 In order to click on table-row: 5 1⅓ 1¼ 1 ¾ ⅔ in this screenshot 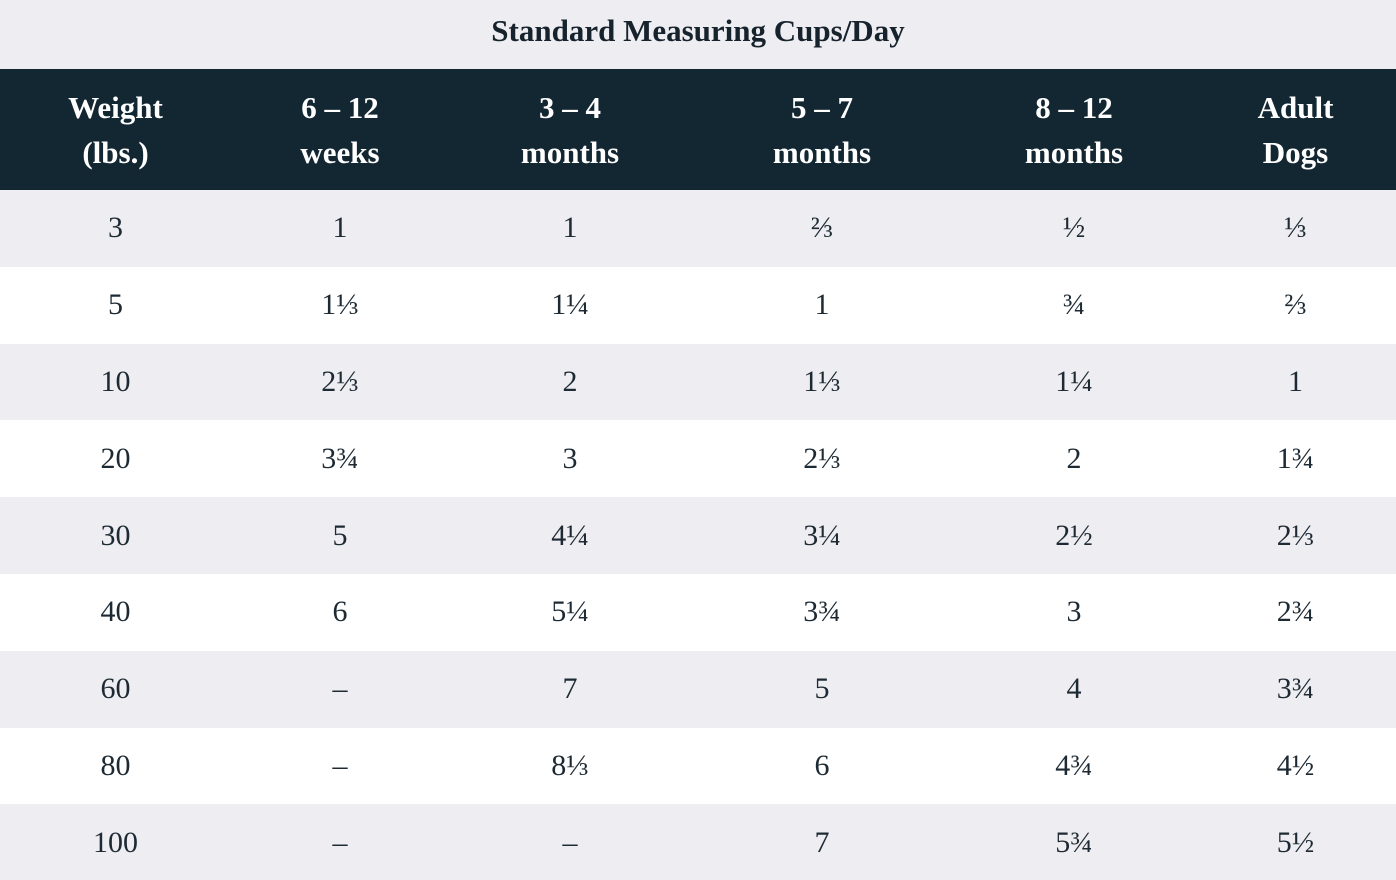, I will do `click(698, 305)`.